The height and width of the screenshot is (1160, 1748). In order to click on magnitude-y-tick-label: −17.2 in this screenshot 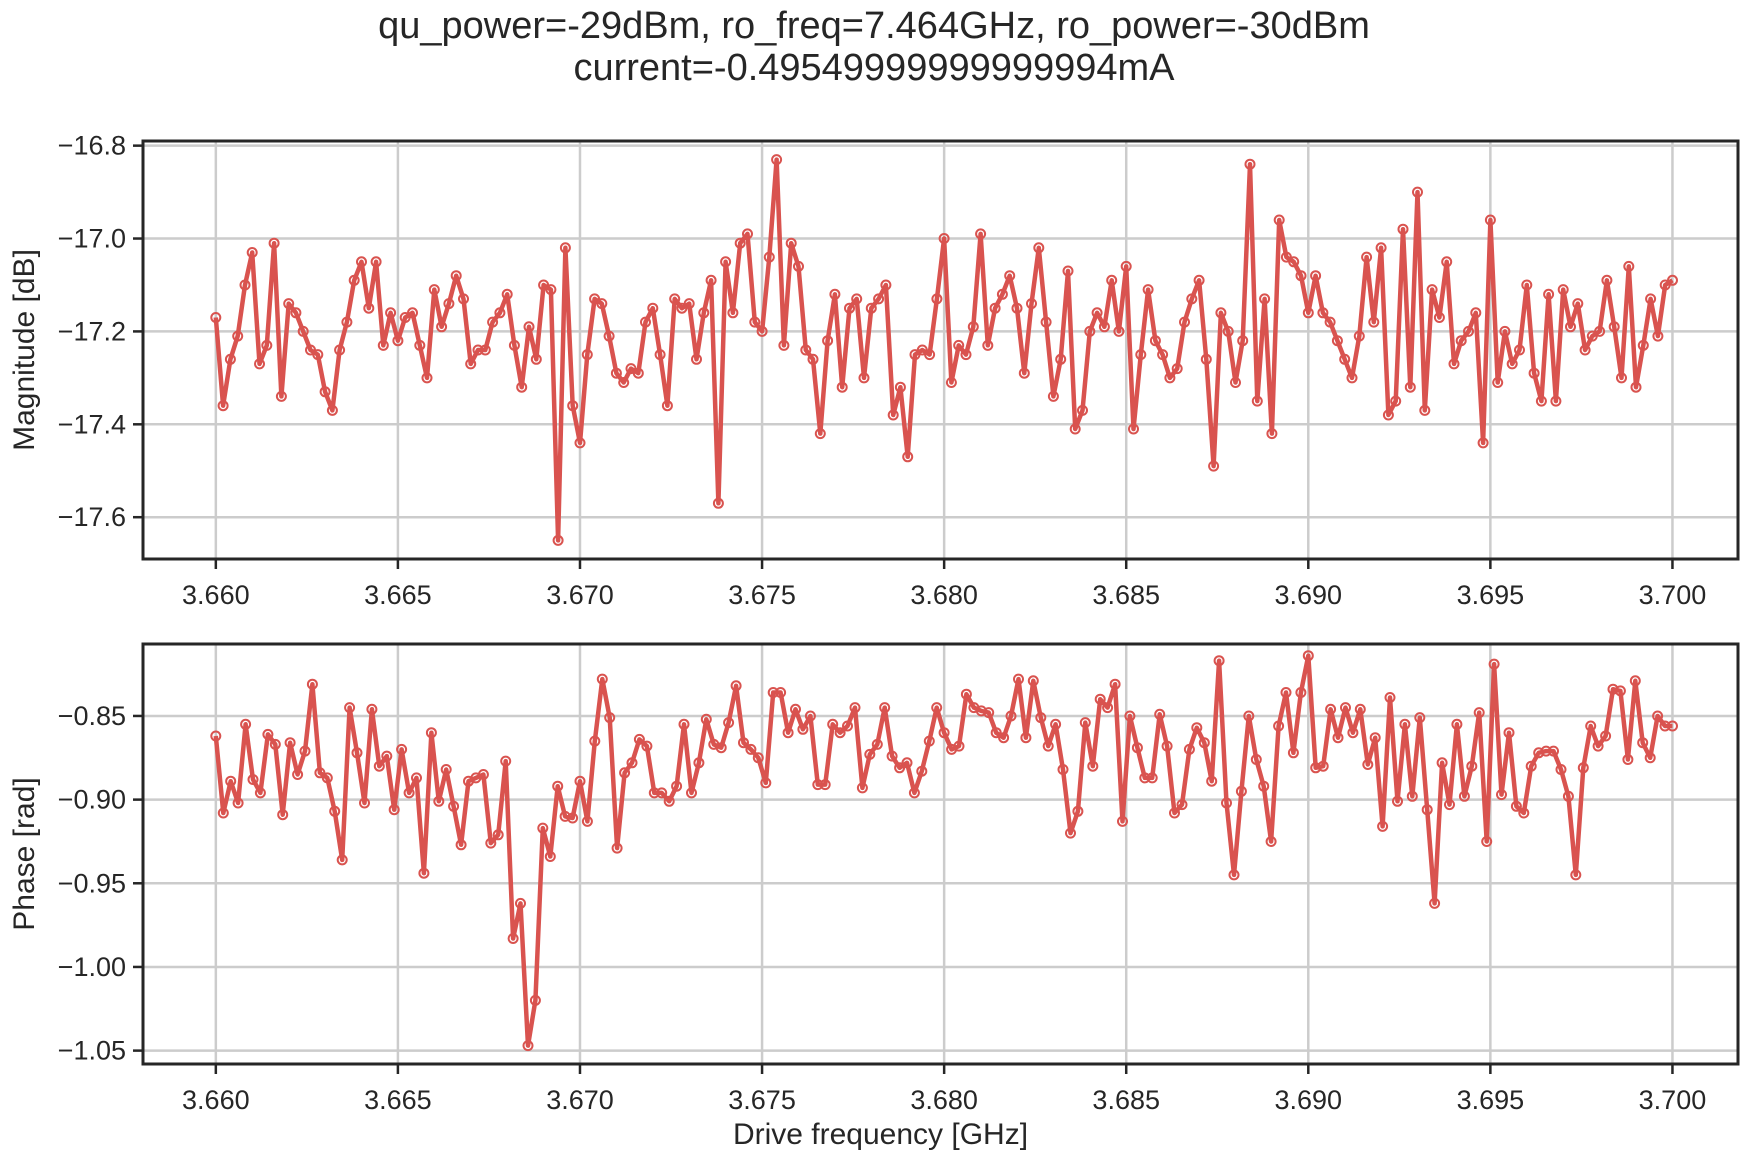, I will do `click(92, 331)`.